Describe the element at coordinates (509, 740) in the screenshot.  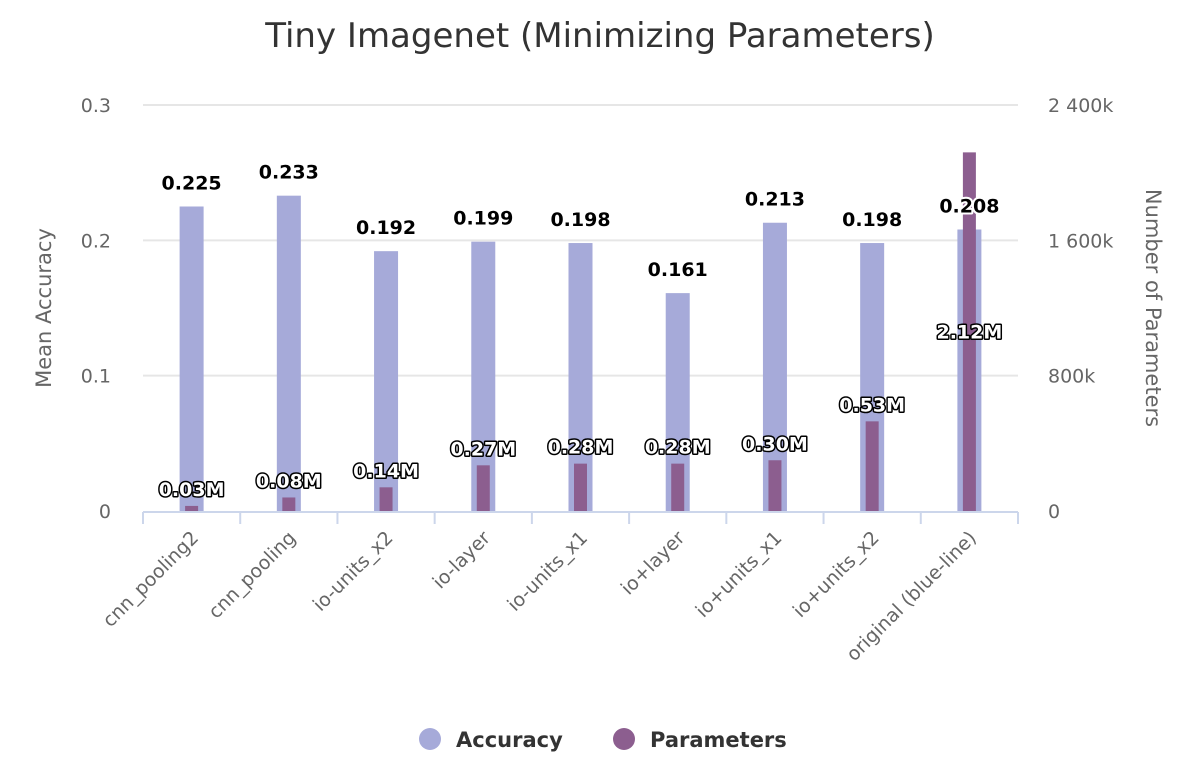
I see `legend-item-label: Accuracy` at that location.